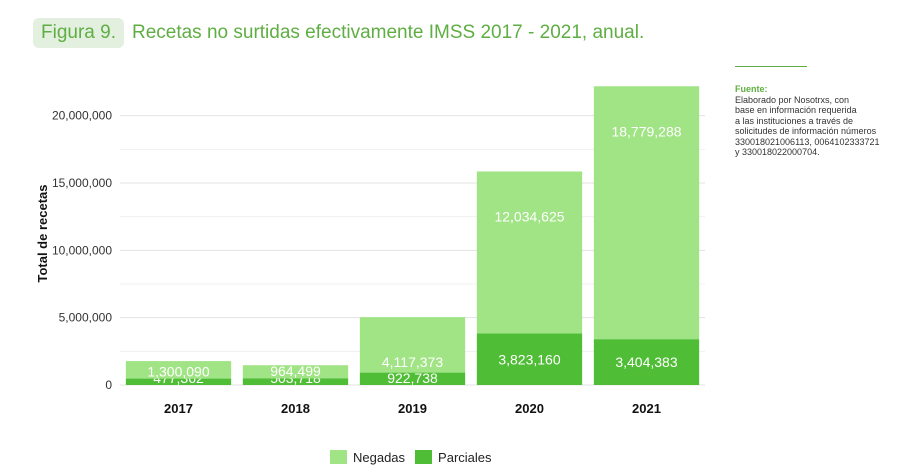 The width and height of the screenshot is (923, 473). What do you see at coordinates (78, 33) in the screenshot?
I see `figure-label: Figura 9.` at bounding box center [78, 33].